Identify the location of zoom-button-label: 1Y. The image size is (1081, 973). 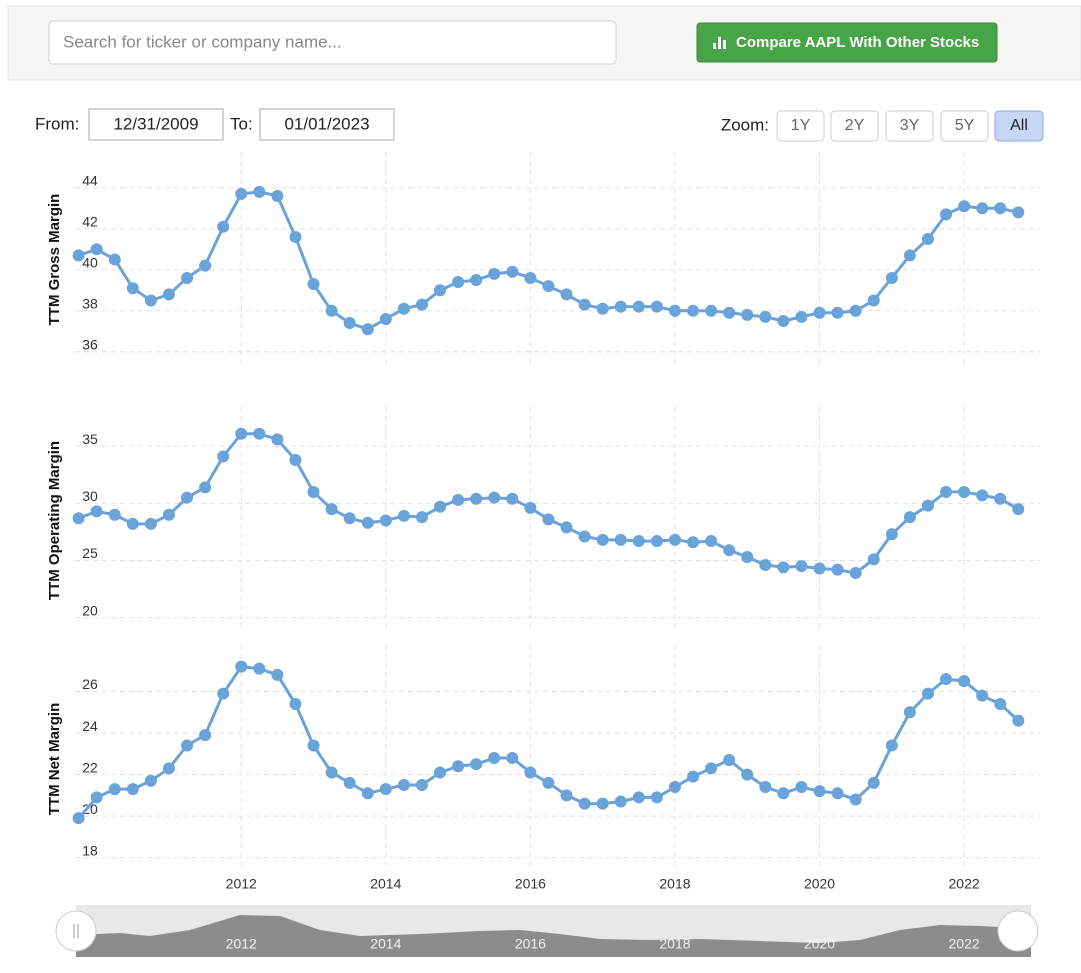
(801, 125).